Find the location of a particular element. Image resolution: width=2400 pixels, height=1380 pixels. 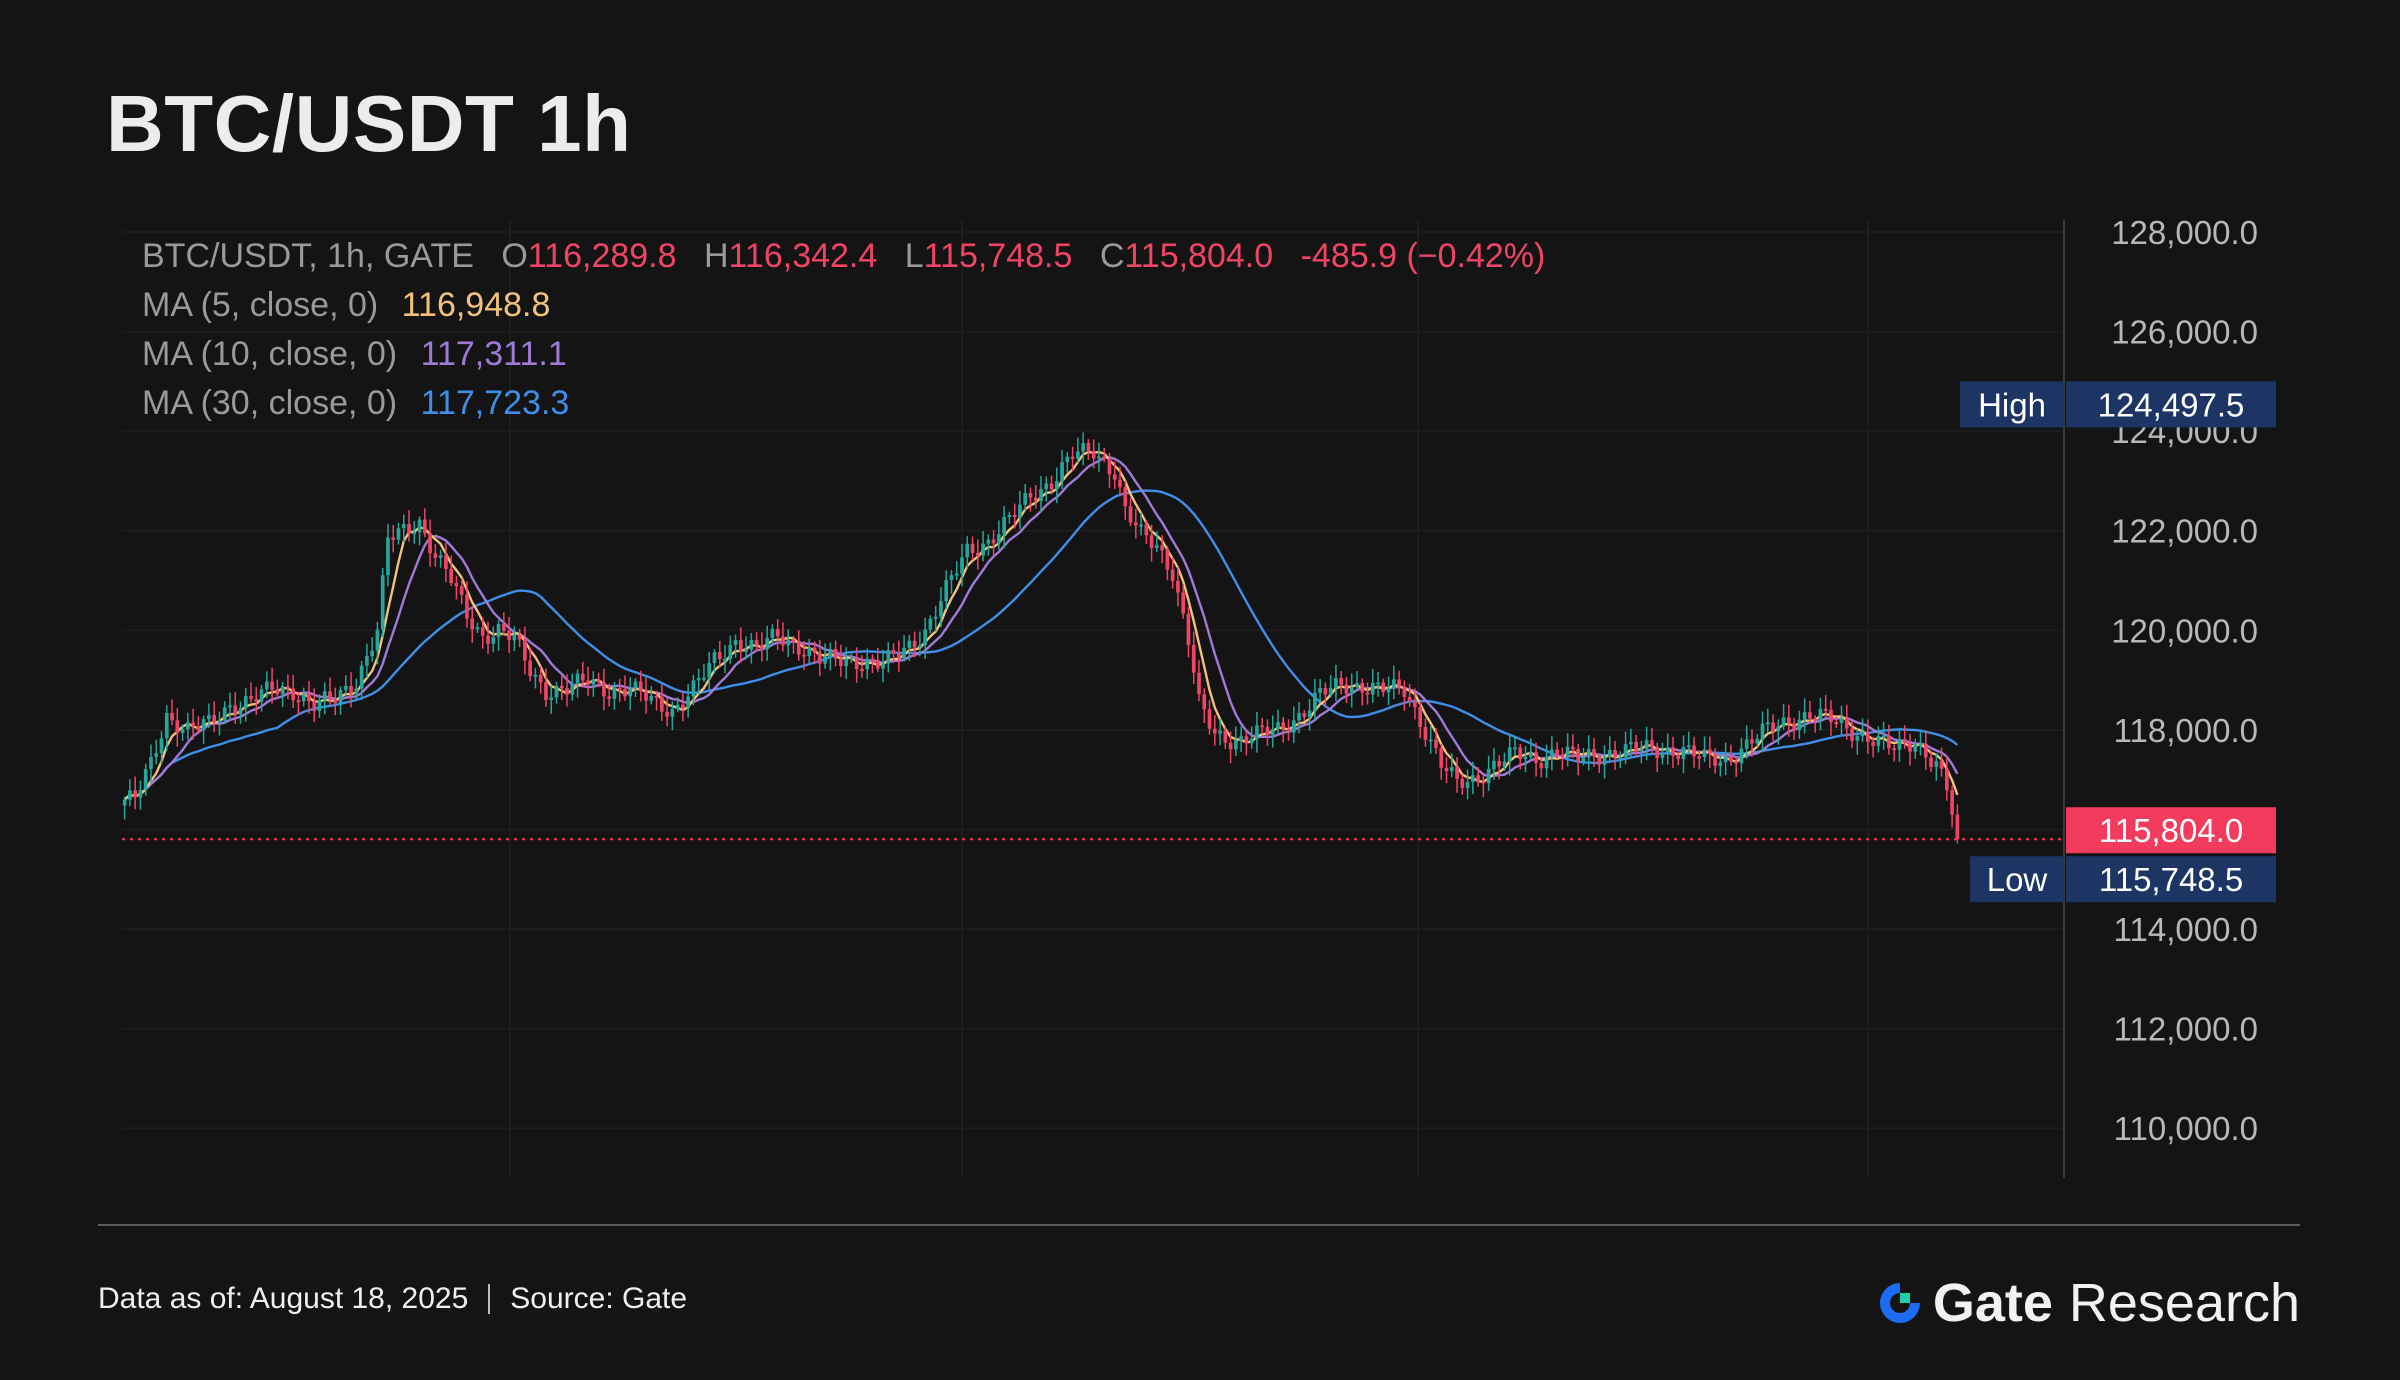

ma5-row: MA (5, close, 0) 116,948.8 is located at coordinates (845, 305).